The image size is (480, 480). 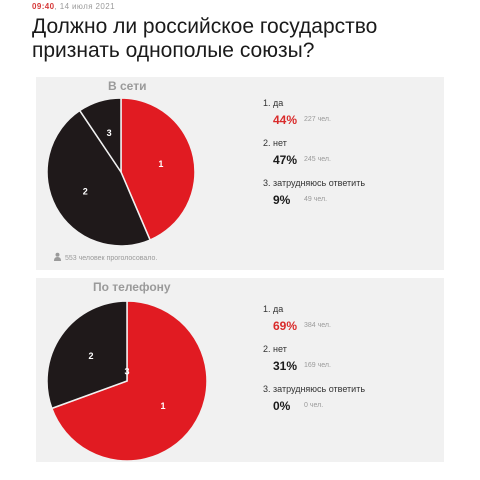 I want to click on article-meta: 09:40, 14 июля 2021, so click(x=73, y=6).